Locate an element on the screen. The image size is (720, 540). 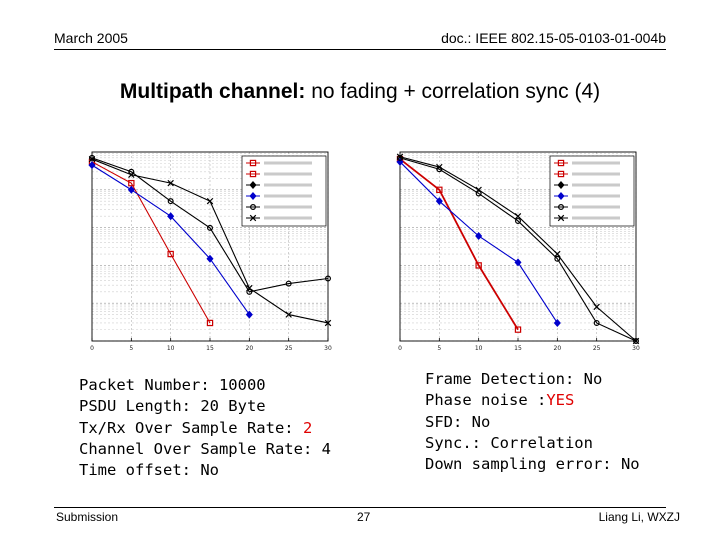
phase-noise-value: YES is located at coordinates (560, 400).